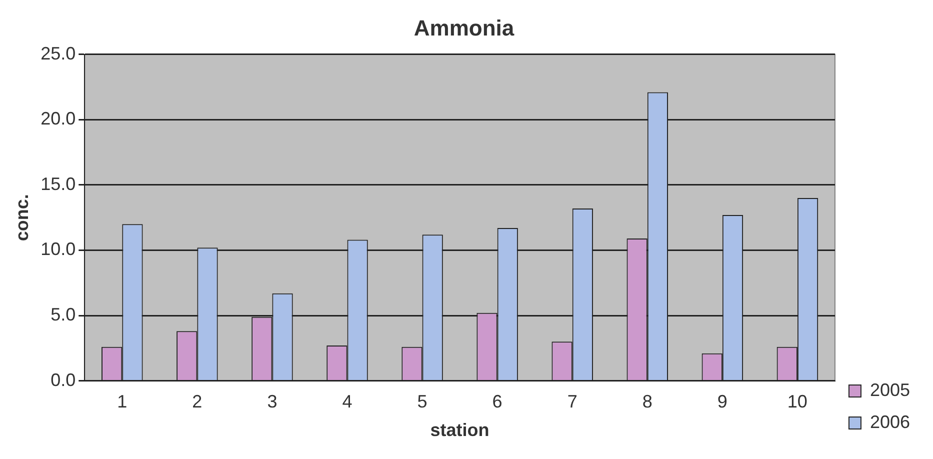  Describe the element at coordinates (890, 422) in the screenshot. I see `legend-label: 2006` at that location.